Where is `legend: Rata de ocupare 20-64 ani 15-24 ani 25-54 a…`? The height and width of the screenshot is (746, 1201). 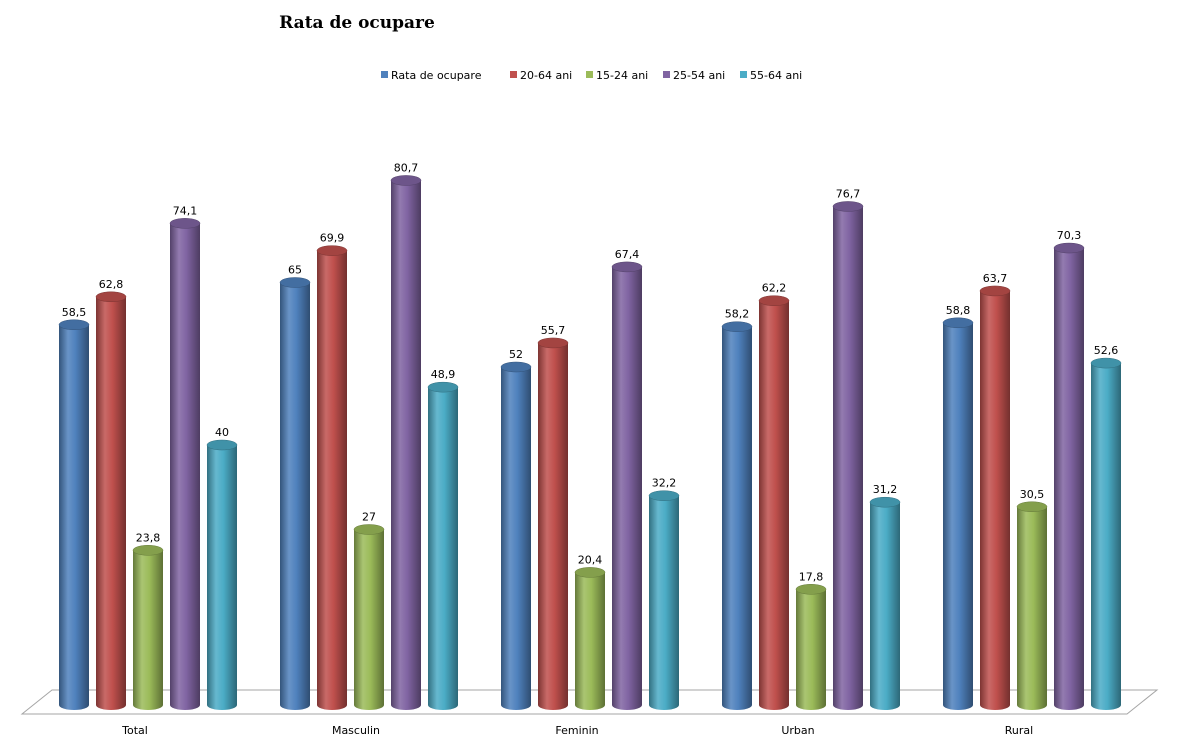
legend: Rata de ocupare 20-64 ani 15-24 ani 25-54 a… is located at coordinates (591, 75).